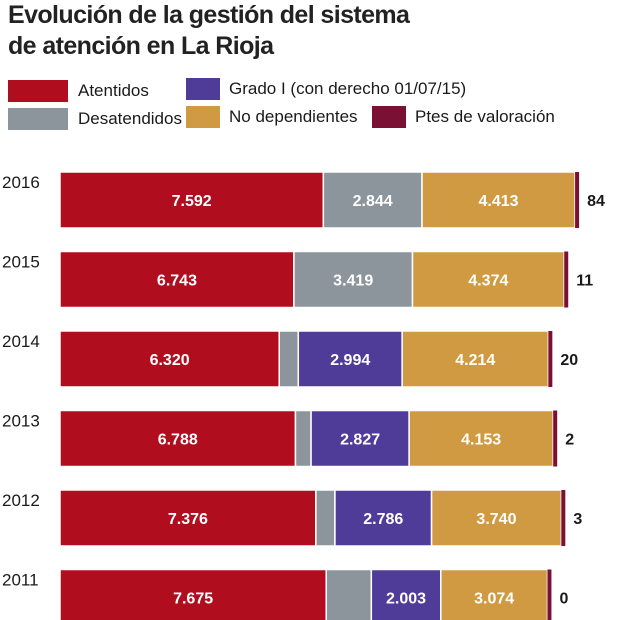  What do you see at coordinates (325, 518) in the screenshot?
I see `bar-desatendidos-2012` at bounding box center [325, 518].